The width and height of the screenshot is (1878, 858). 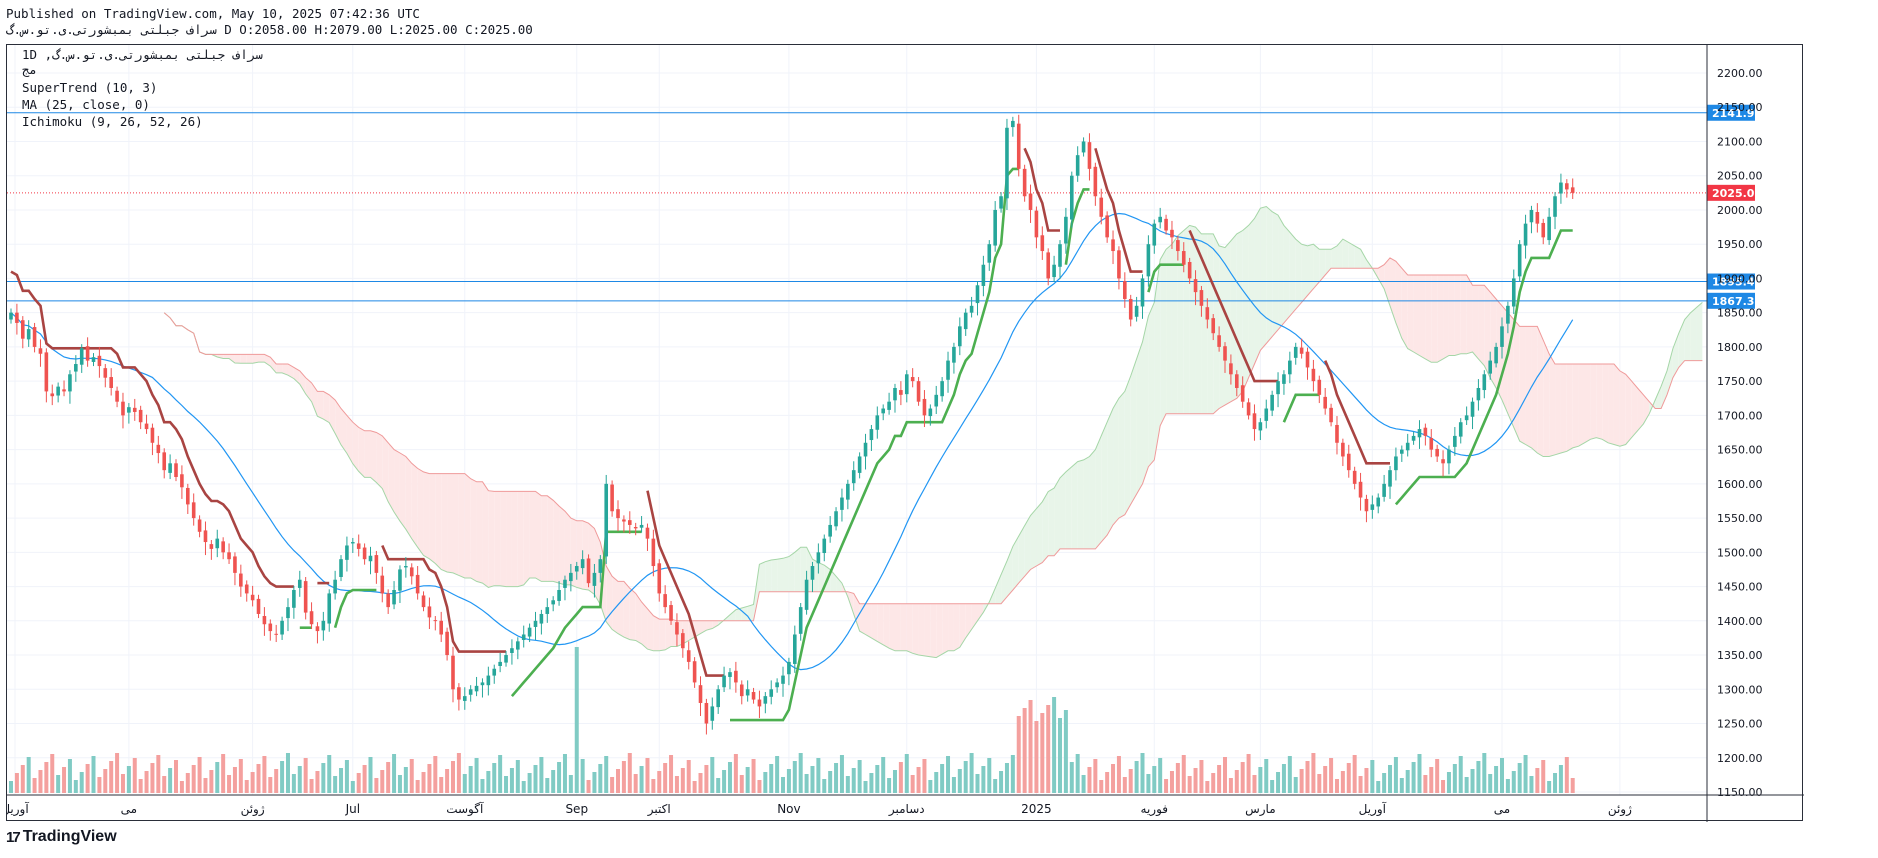 I want to click on legend-ichimoku: Ichimoku (9, 26, 52, 26), so click(x=112, y=121).